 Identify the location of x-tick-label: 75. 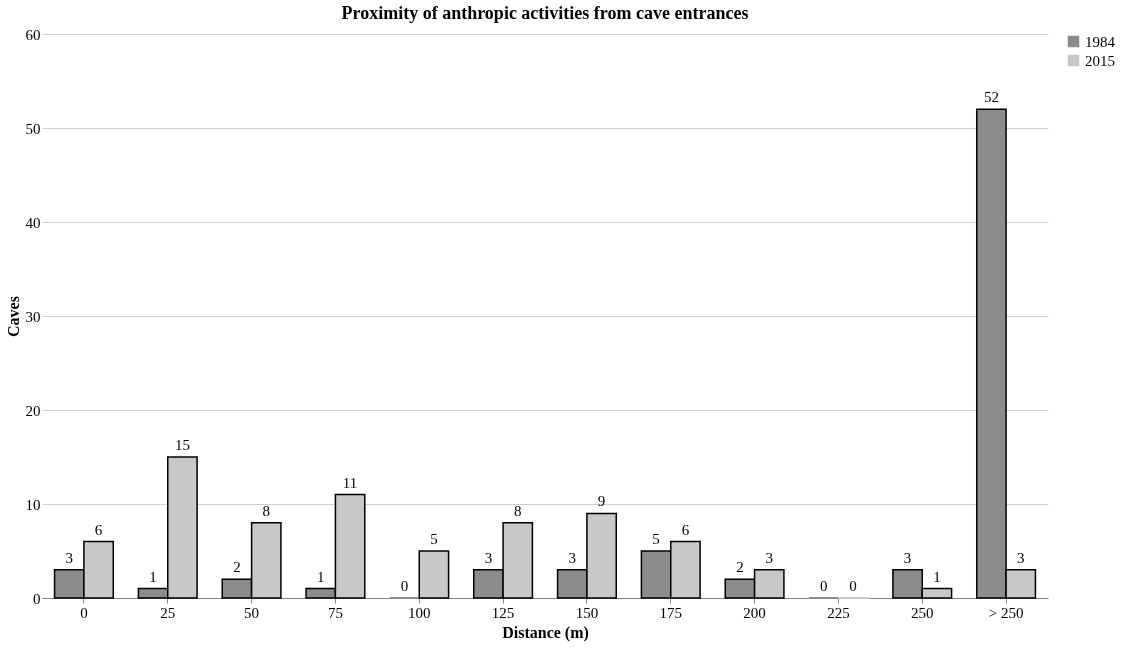
(335, 612).